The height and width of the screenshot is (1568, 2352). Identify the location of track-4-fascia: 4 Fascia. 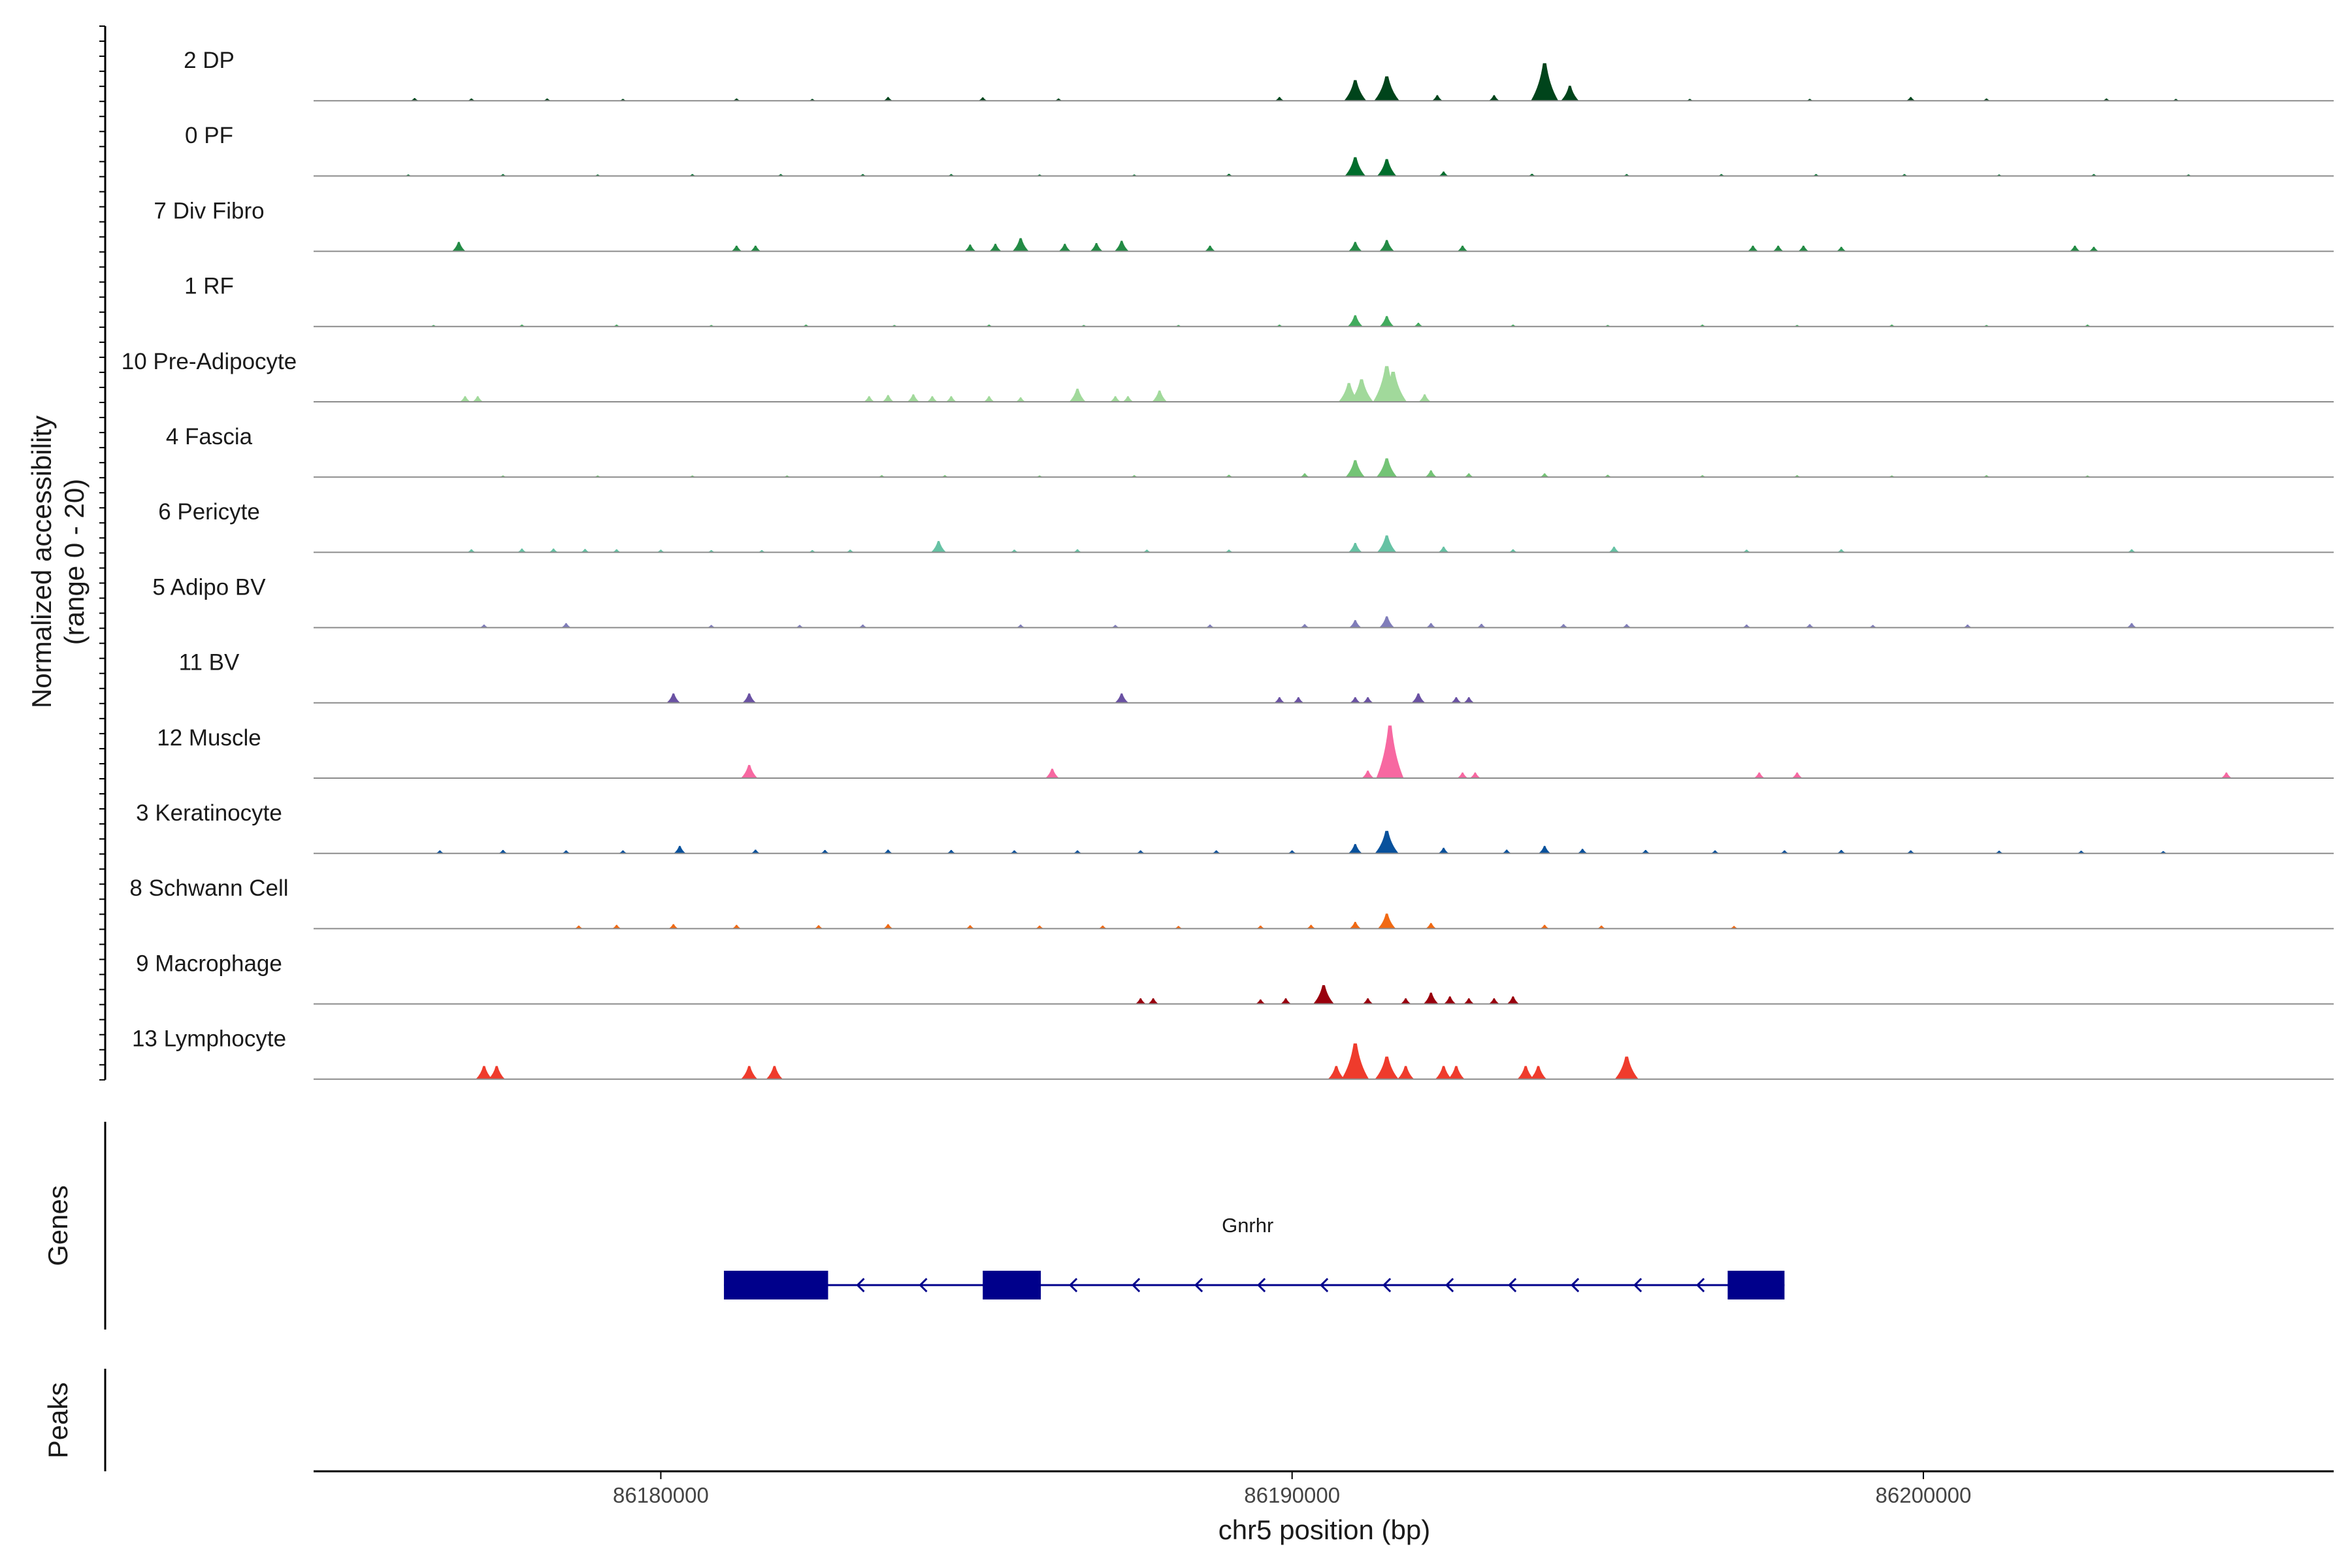
(1250, 451).